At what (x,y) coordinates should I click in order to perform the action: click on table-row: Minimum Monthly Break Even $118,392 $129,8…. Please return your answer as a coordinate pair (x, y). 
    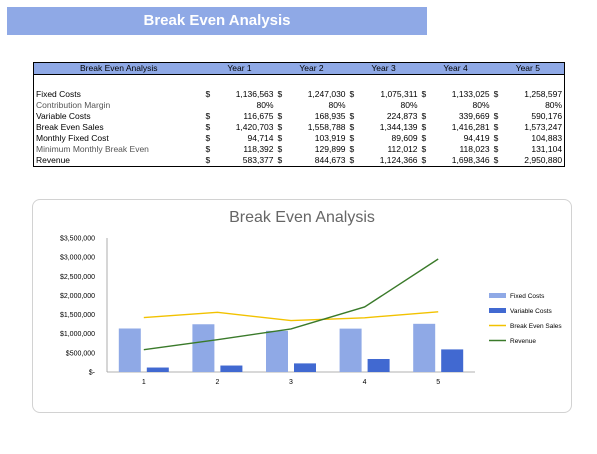
    Looking at the image, I should click on (299, 149).